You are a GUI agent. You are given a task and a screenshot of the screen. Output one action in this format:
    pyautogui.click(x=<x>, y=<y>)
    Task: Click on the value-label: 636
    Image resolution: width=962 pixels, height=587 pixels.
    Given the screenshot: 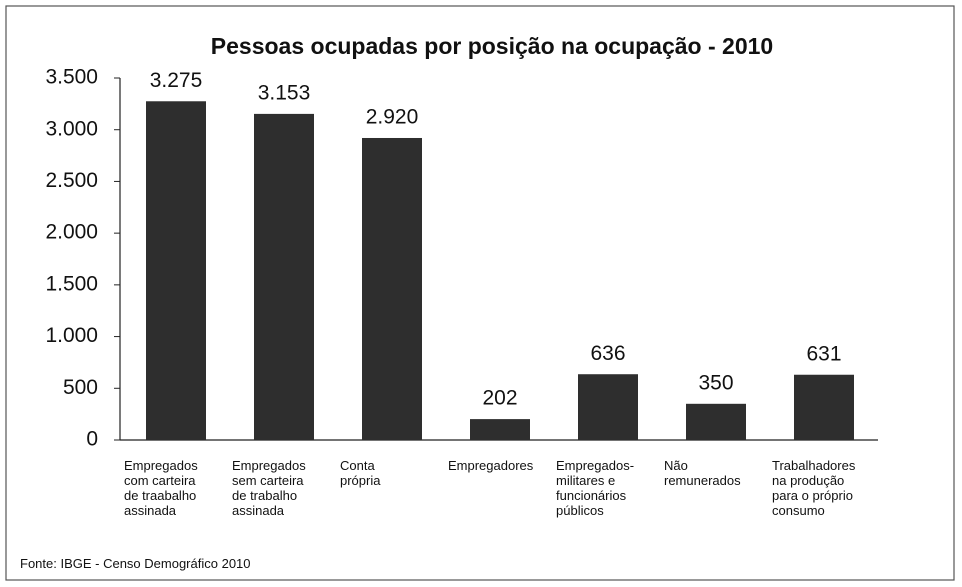 What is the action you would take?
    pyautogui.click(x=607, y=353)
    